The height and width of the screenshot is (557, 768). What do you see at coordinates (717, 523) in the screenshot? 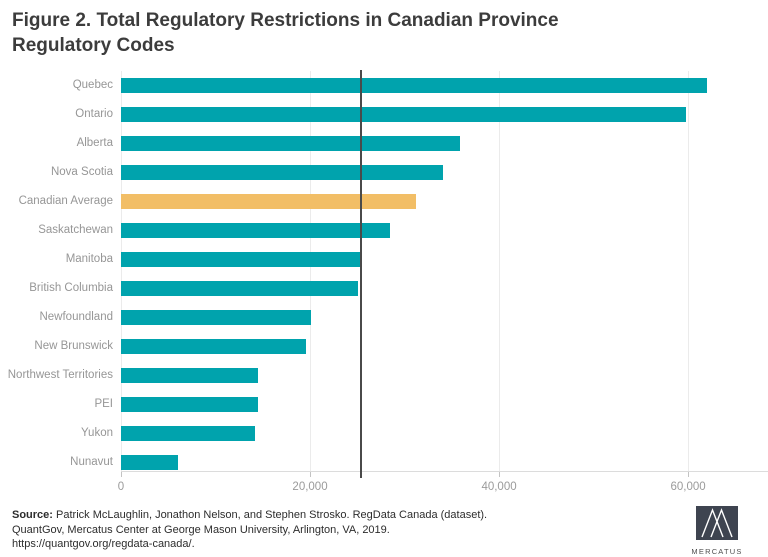
I see `mercatus-m-icon` at bounding box center [717, 523].